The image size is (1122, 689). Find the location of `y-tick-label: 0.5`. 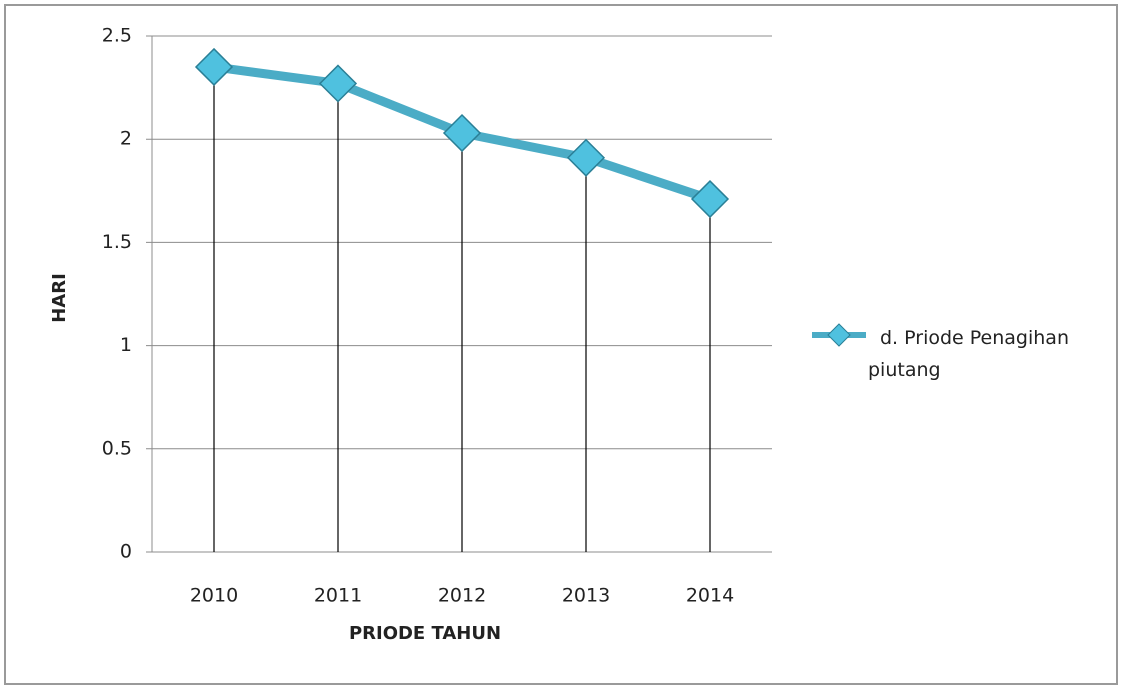

y-tick-label: 0.5 is located at coordinates (117, 448).